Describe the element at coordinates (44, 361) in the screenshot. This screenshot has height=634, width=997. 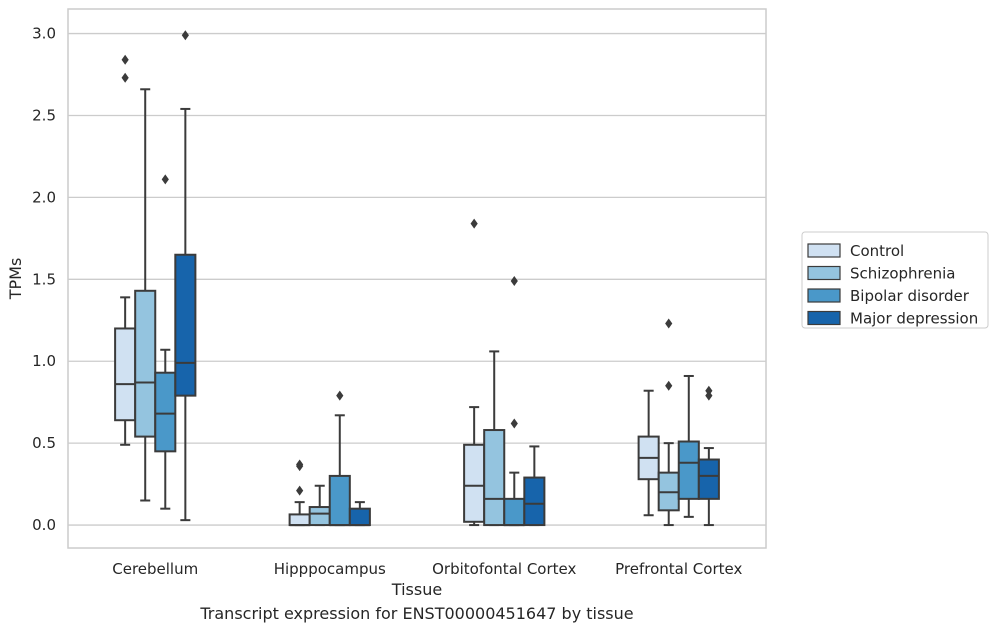
I see `y-tick-label: 1.0` at that location.